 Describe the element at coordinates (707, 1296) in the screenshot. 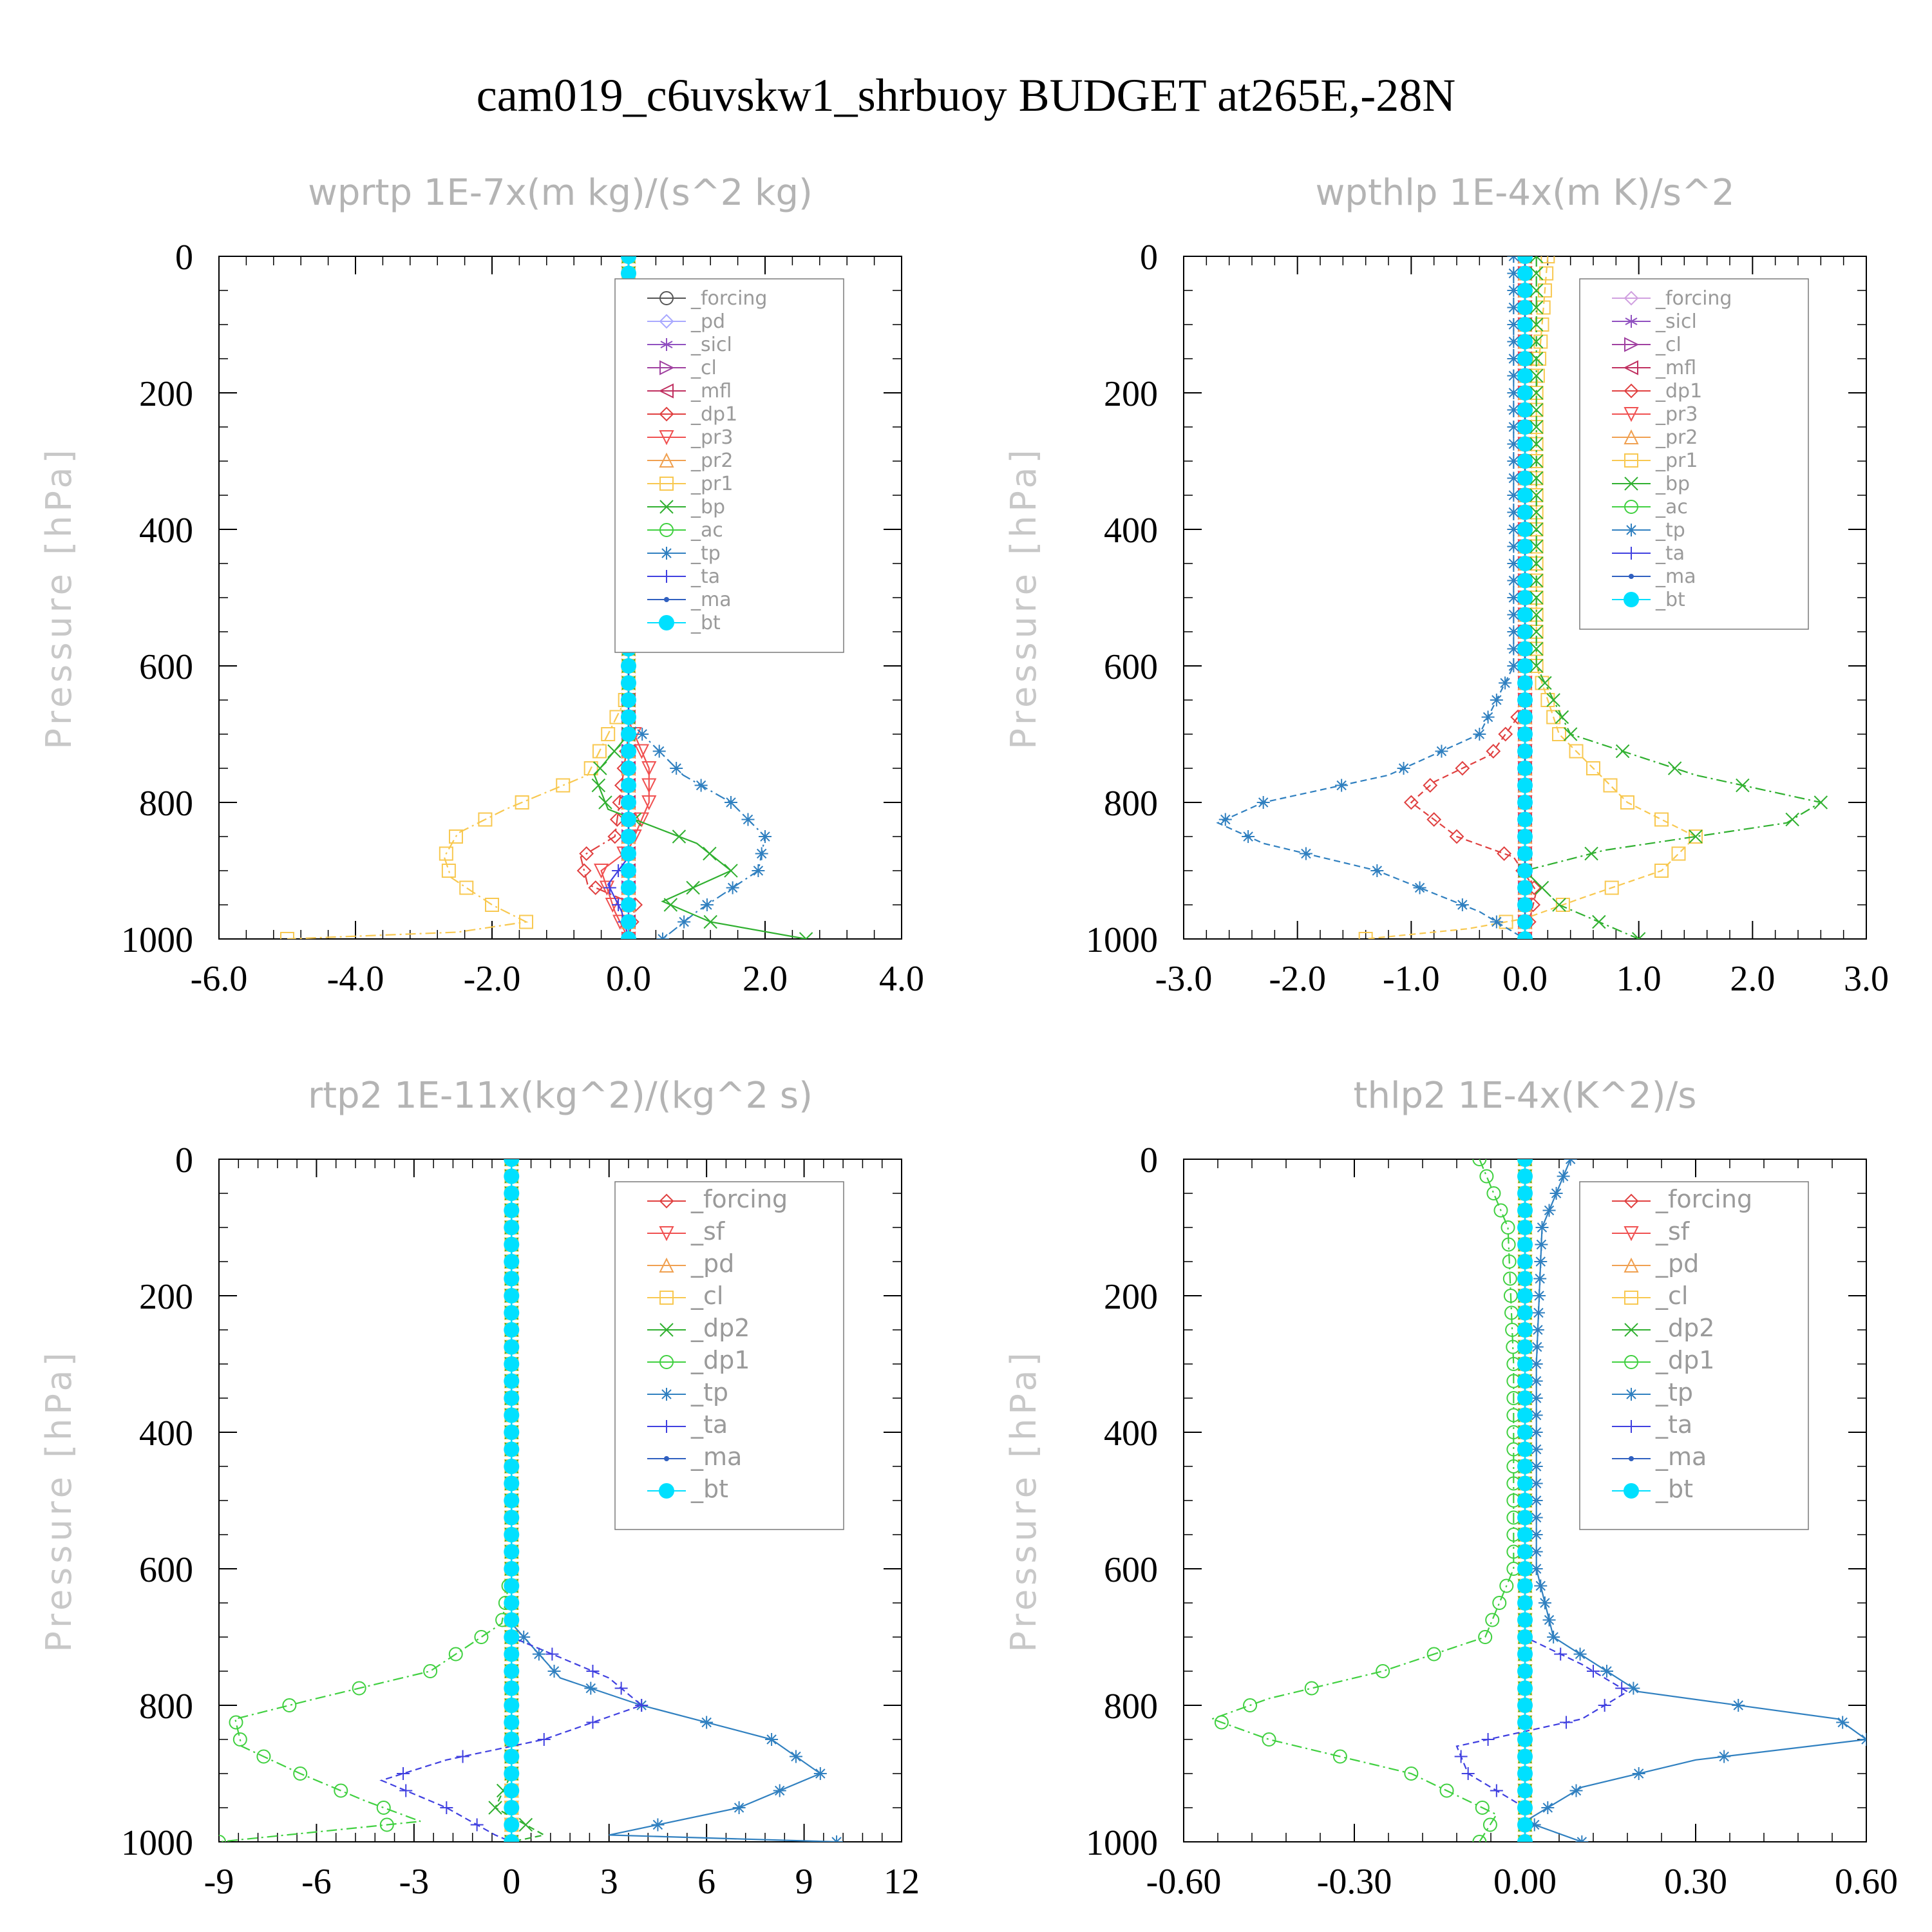

I see `legend-label: _cl` at that location.